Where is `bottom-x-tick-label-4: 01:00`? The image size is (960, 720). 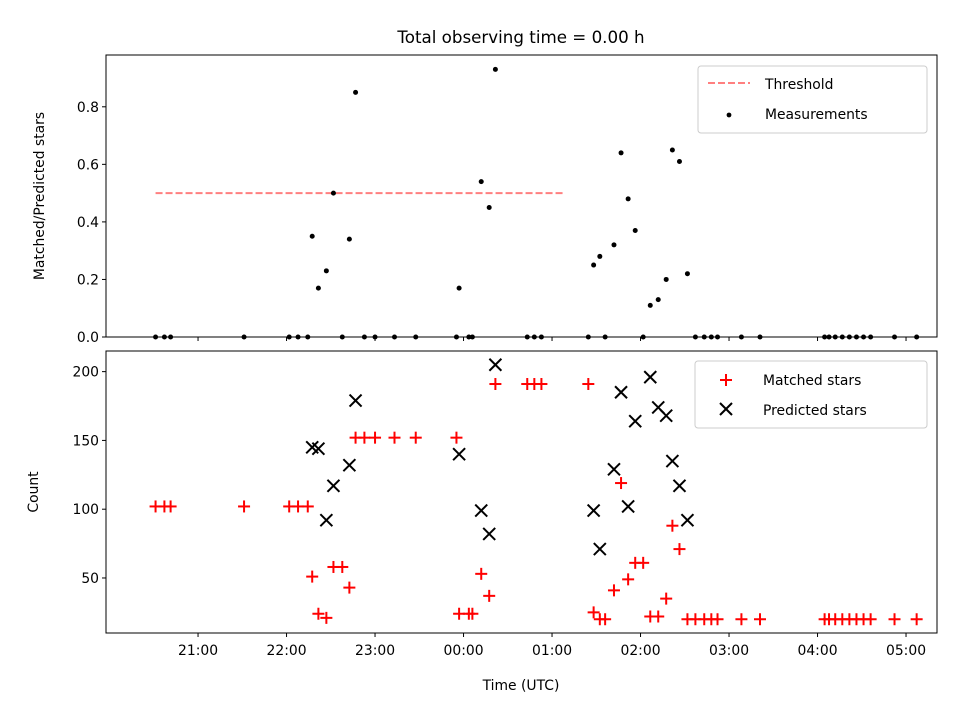 bottom-x-tick-label-4: 01:00 is located at coordinates (552, 651).